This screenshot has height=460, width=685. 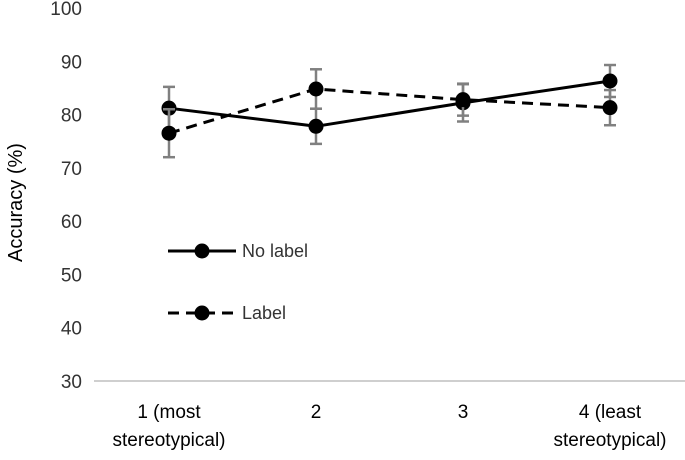 I want to click on legend-item: No label, so click(x=238, y=251).